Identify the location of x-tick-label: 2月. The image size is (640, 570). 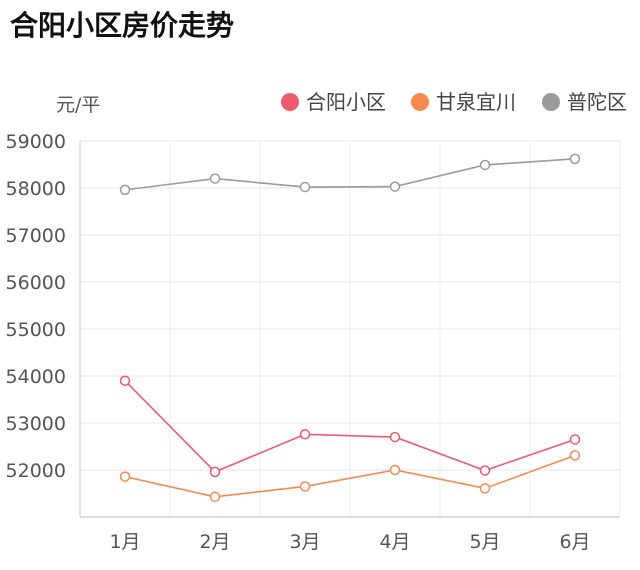
(214, 542).